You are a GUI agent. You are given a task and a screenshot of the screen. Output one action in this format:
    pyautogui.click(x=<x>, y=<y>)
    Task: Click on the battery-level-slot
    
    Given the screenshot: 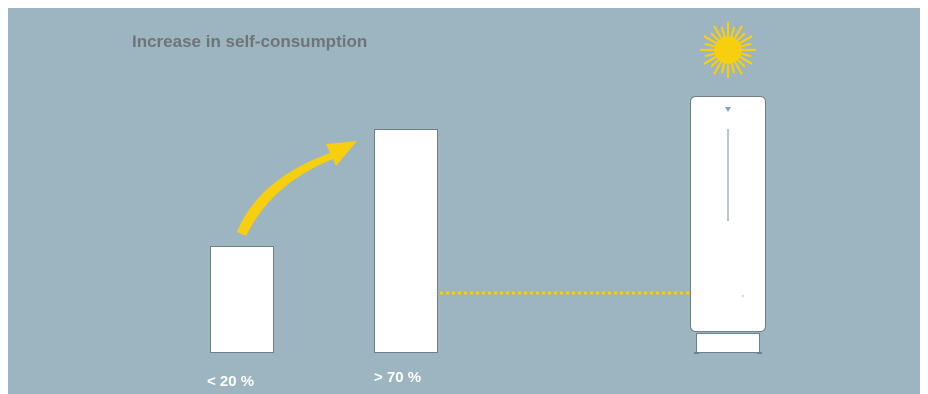 What is the action you would take?
    pyautogui.click(x=728, y=175)
    